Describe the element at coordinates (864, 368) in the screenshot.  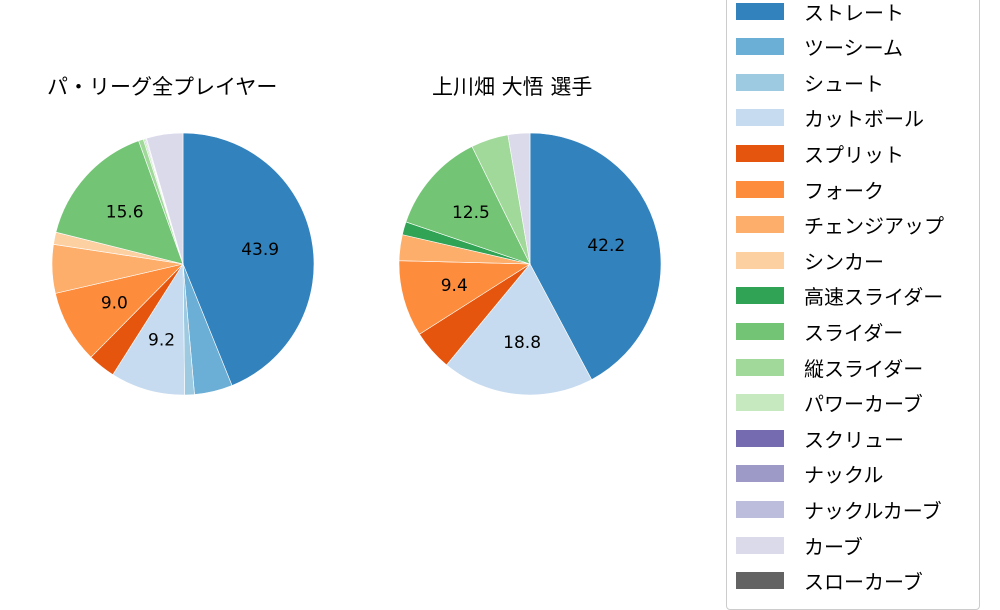
I see `legend-label: 縦スライダー` at that location.